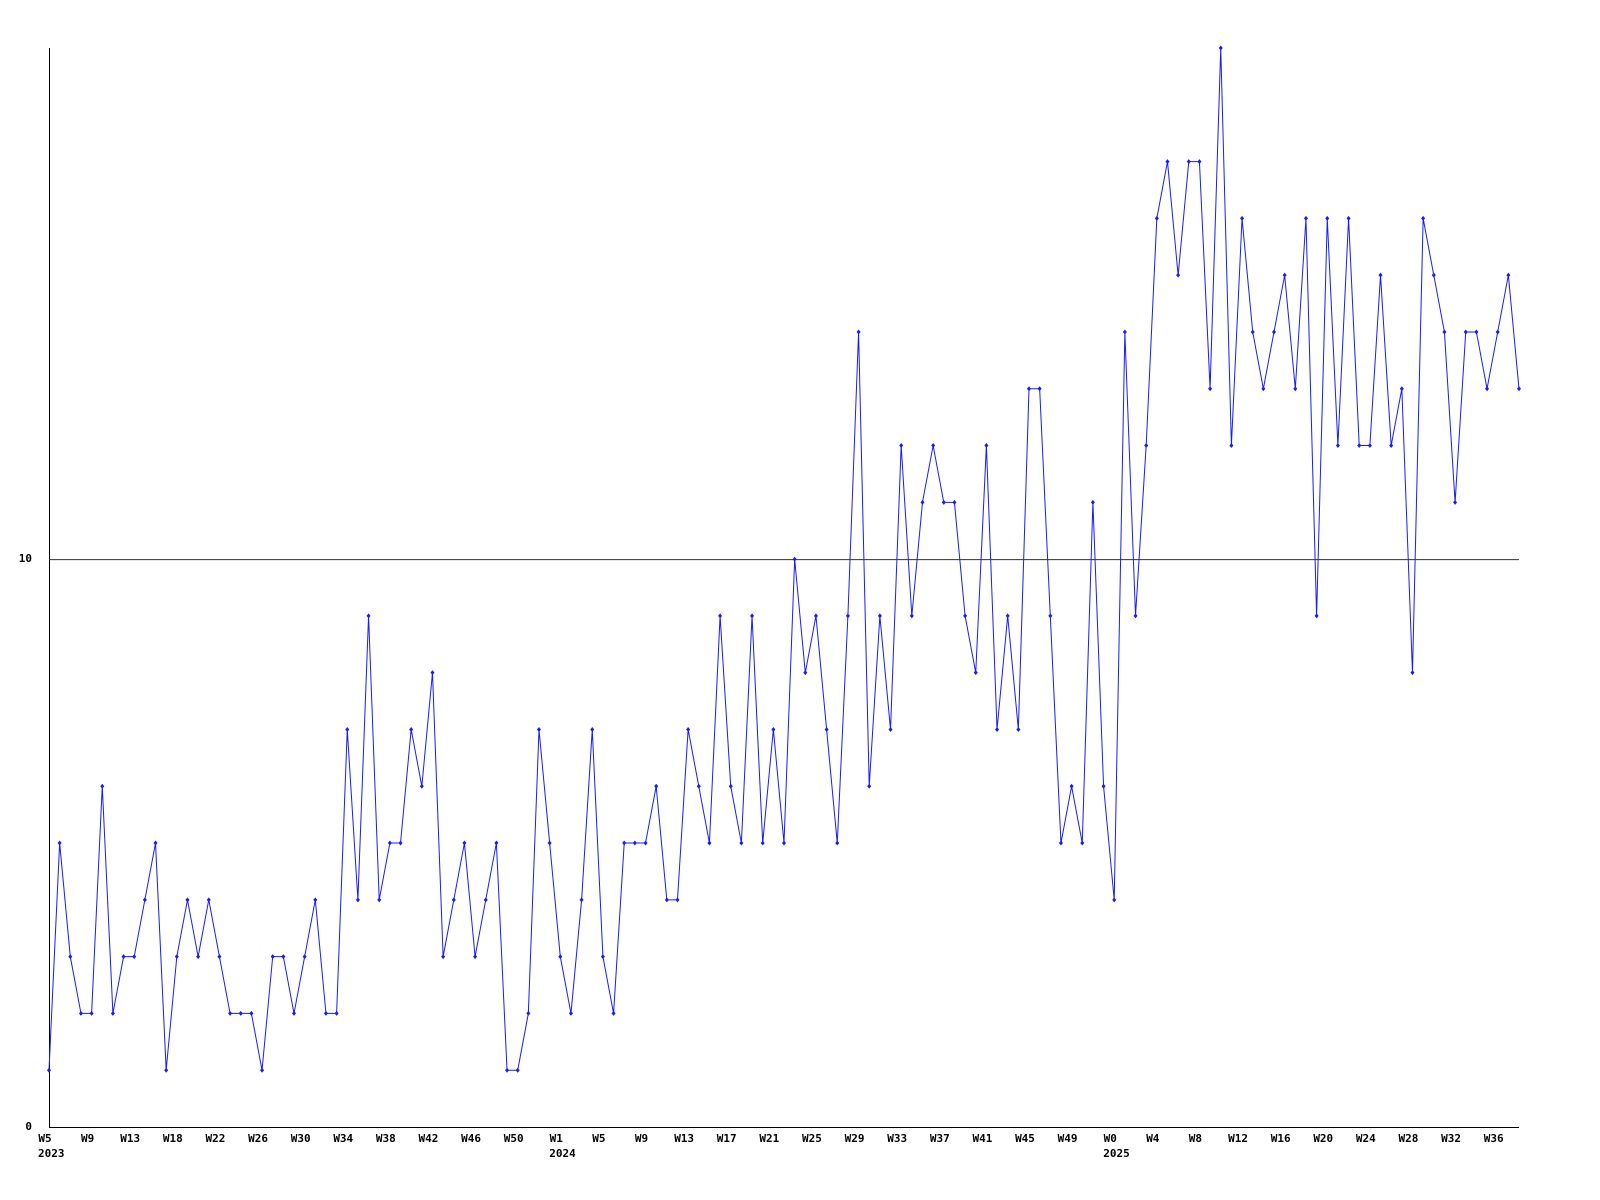 The image size is (1600, 1200). I want to click on x-group-label: 2023, so click(51, 1153).